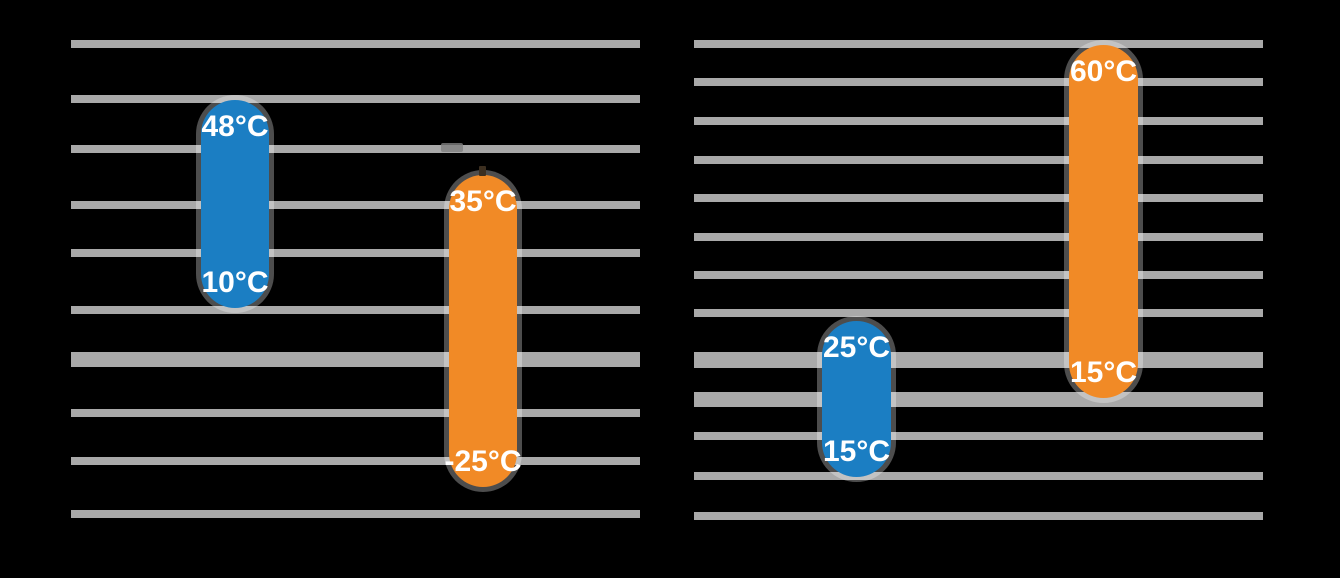  Describe the element at coordinates (235, 126) in the screenshot. I see `max-temp-label: 48°C` at that location.